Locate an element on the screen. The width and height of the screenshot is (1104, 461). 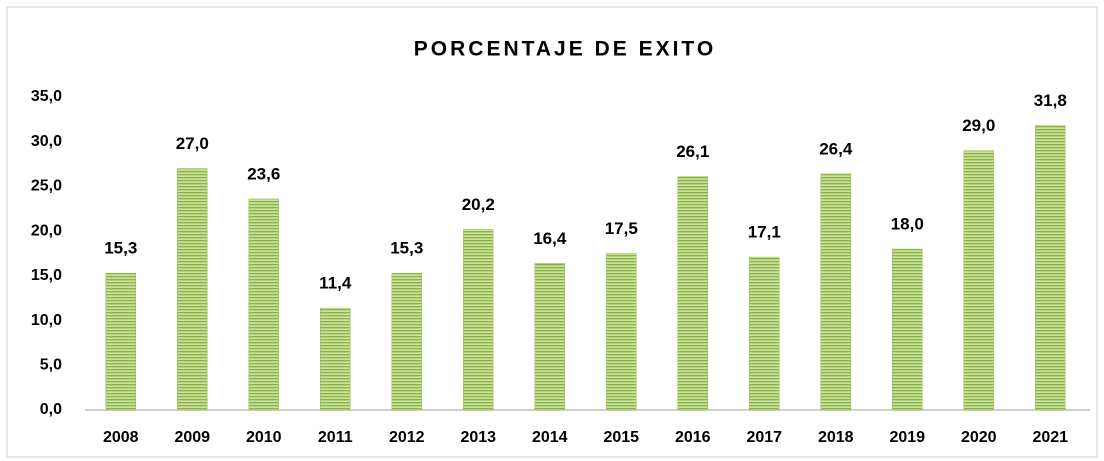
x-tick-label: 2017 is located at coordinates (764, 437).